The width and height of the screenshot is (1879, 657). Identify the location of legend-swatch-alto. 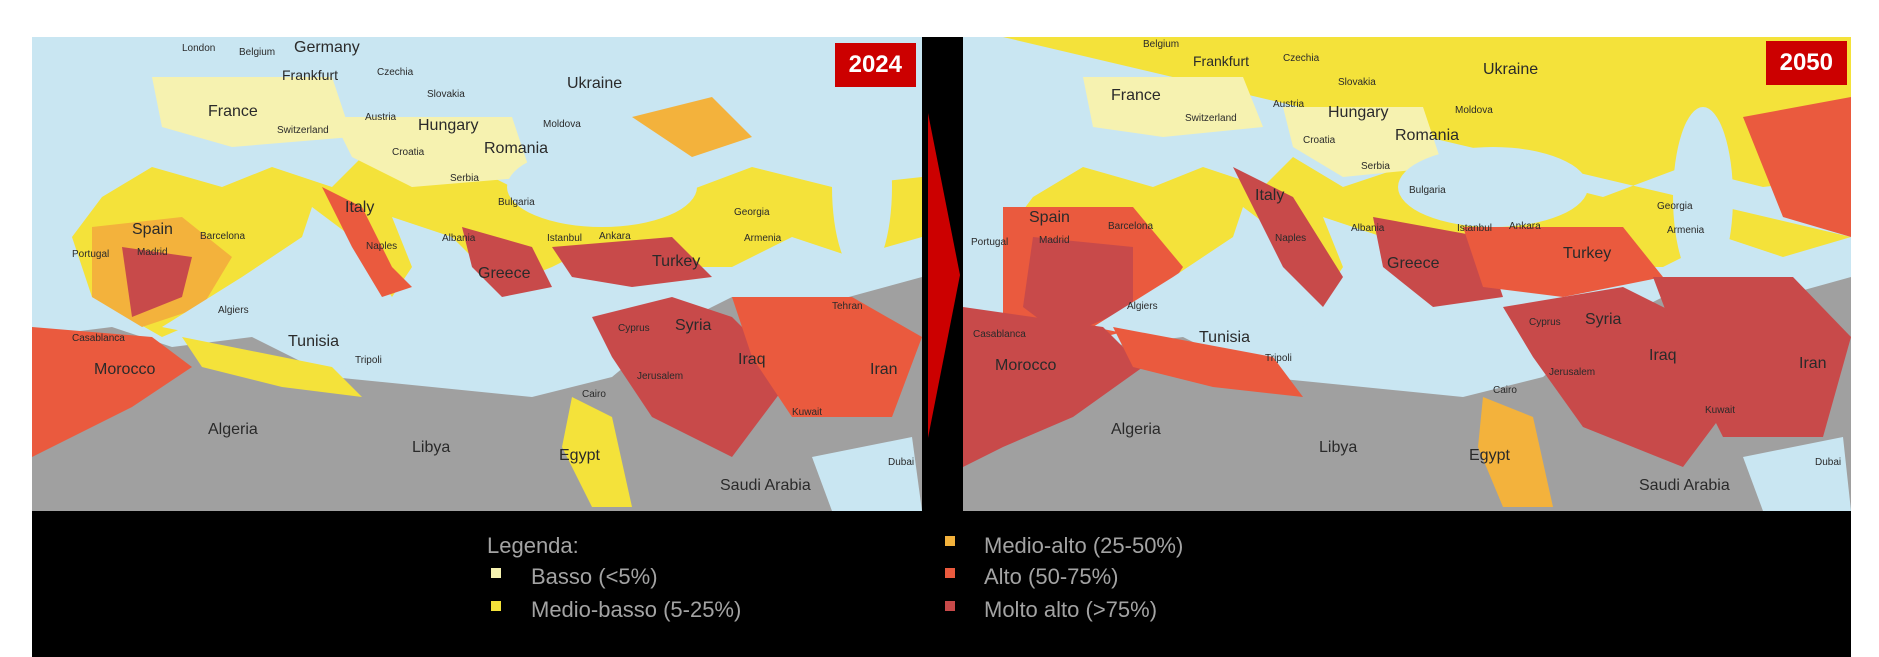
(950, 573).